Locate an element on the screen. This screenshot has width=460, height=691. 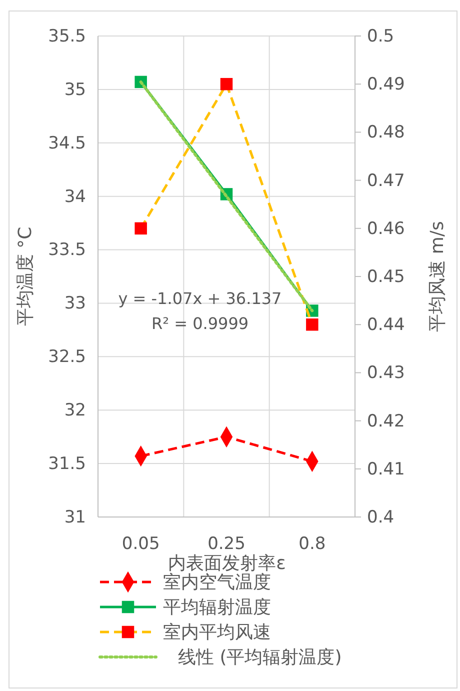
y2-axis-title: 平均风速 m/s is located at coordinates (437, 276).